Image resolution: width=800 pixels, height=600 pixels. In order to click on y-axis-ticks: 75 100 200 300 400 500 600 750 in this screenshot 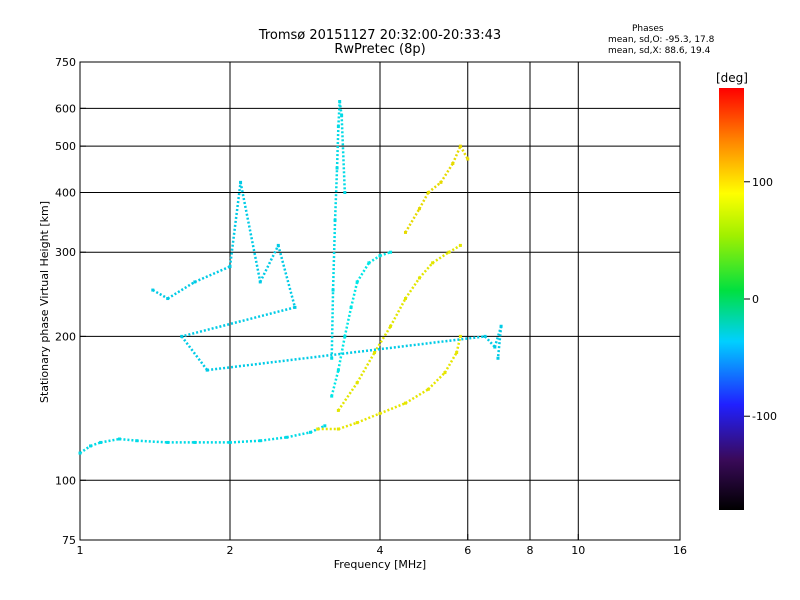, I will do `click(70, 301)`.